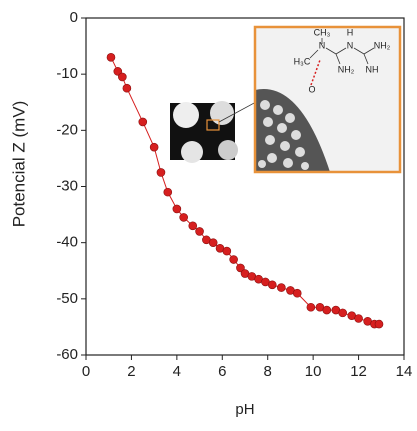 The height and width of the screenshot is (431, 417). What do you see at coordinates (222, 371) in the screenshot?
I see `x-tick-label: 6` at bounding box center [222, 371].